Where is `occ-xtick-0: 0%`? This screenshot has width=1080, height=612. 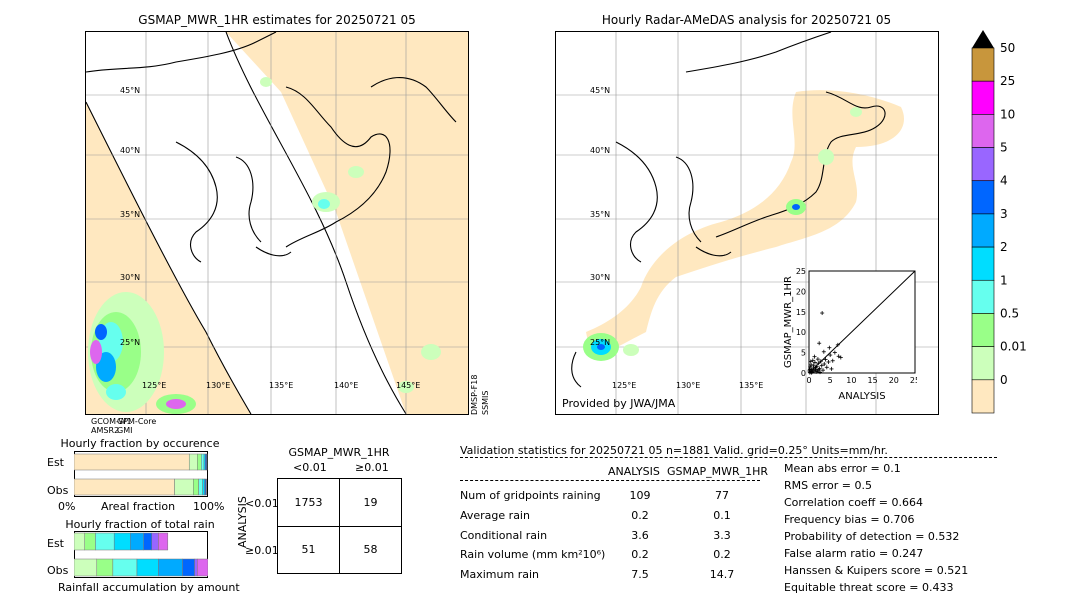 occ-xtick-0: 0% is located at coordinates (67, 506).